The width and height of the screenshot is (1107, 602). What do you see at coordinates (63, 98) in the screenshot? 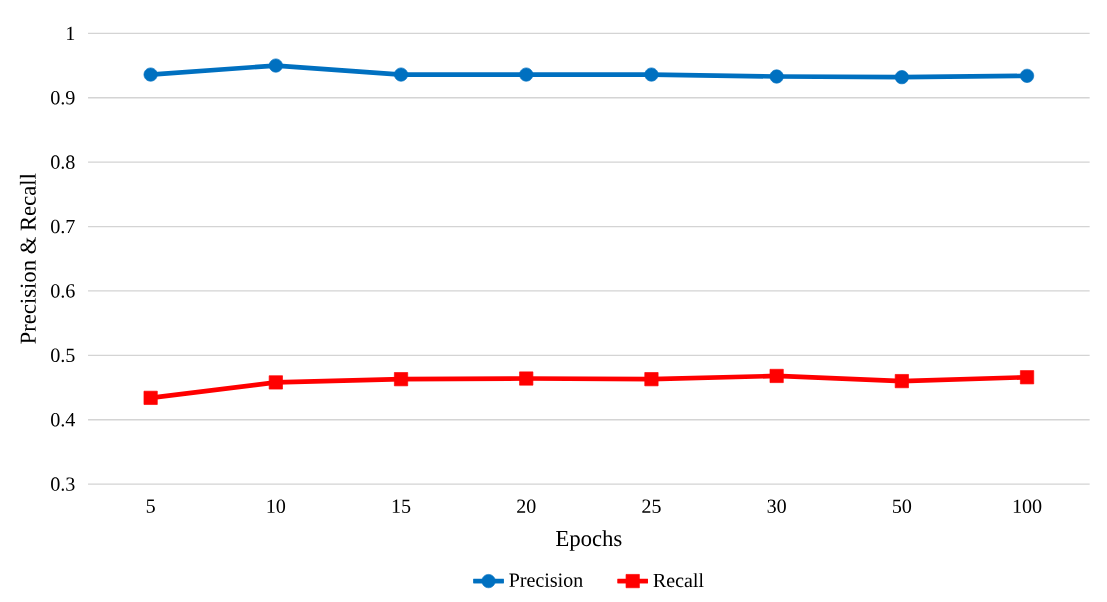
I see `y-tick-label: 0.9` at bounding box center [63, 98].